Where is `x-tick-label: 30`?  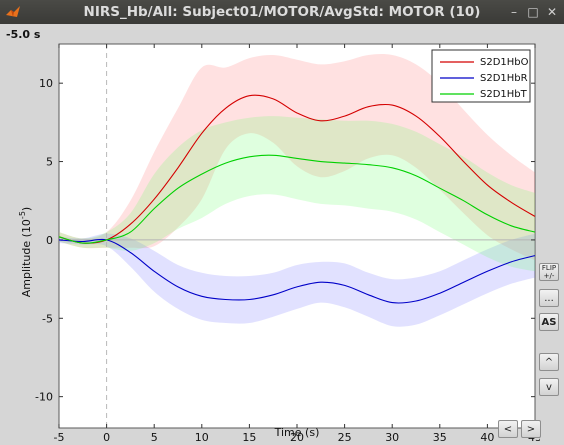
x-tick-label: 30 is located at coordinates (392, 437).